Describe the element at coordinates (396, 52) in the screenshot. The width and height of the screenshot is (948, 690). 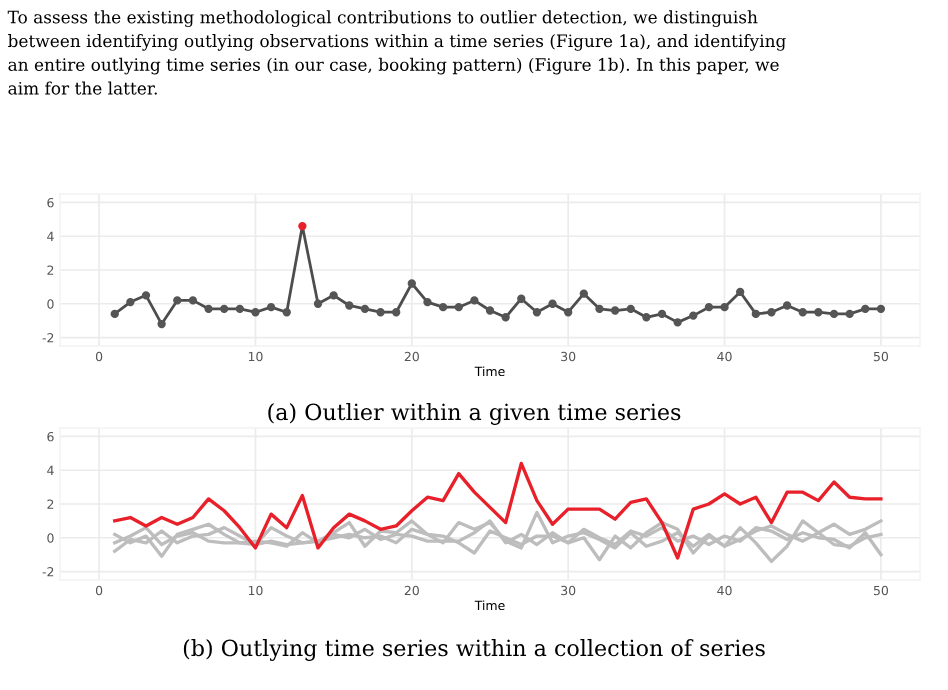
I see `text: To assess the existing methodological contributions to outlier detection, we distinguish between identifying outlying observations within a time series (Figure 1a), and identifying an entire outlying time series (in our case, booking pattern) (Figure 1b). In this paper, we aim for the latter.` at that location.